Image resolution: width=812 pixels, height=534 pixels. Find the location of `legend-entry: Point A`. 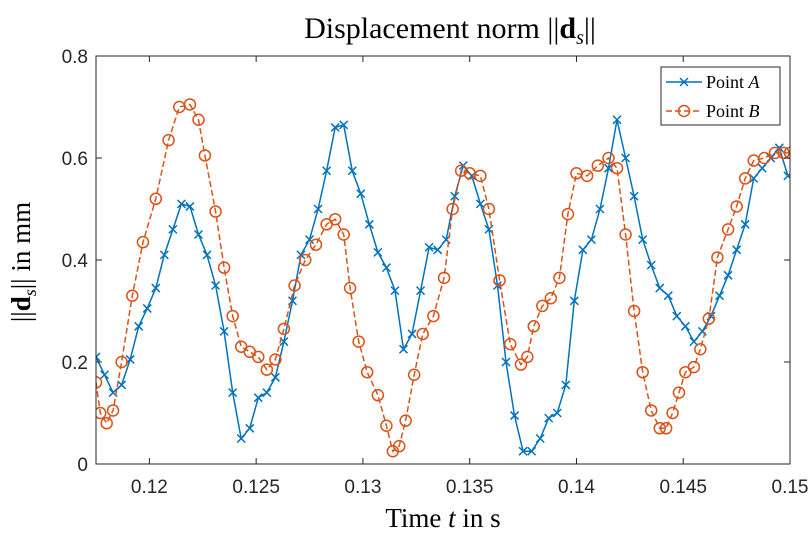

legend-entry: Point A is located at coordinates (713, 82).